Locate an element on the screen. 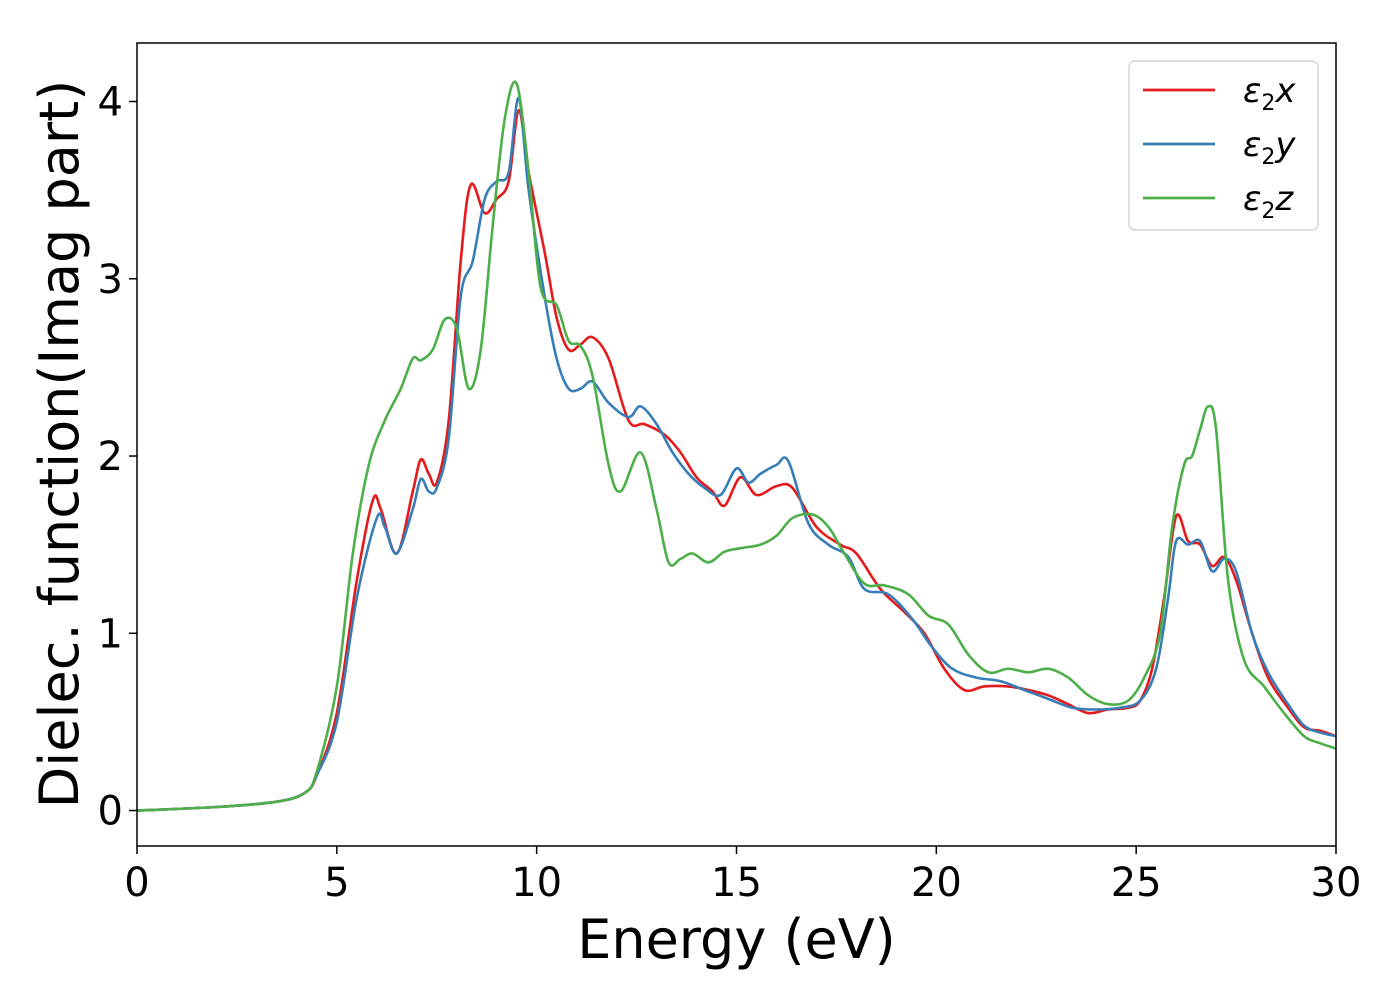 The width and height of the screenshot is (1400, 1000). x-axis: 0 5 10 15 20 25 30 is located at coordinates (742, 876).